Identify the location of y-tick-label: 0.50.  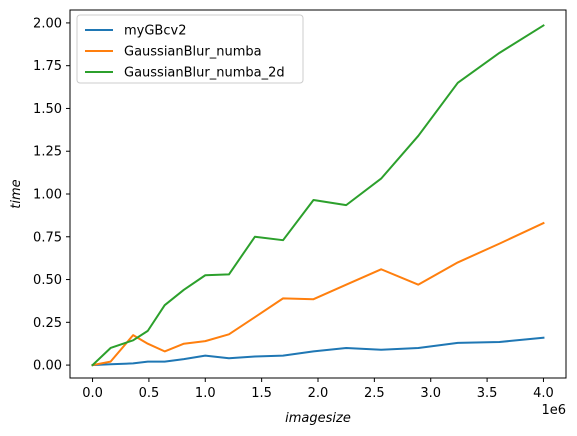
(47, 280).